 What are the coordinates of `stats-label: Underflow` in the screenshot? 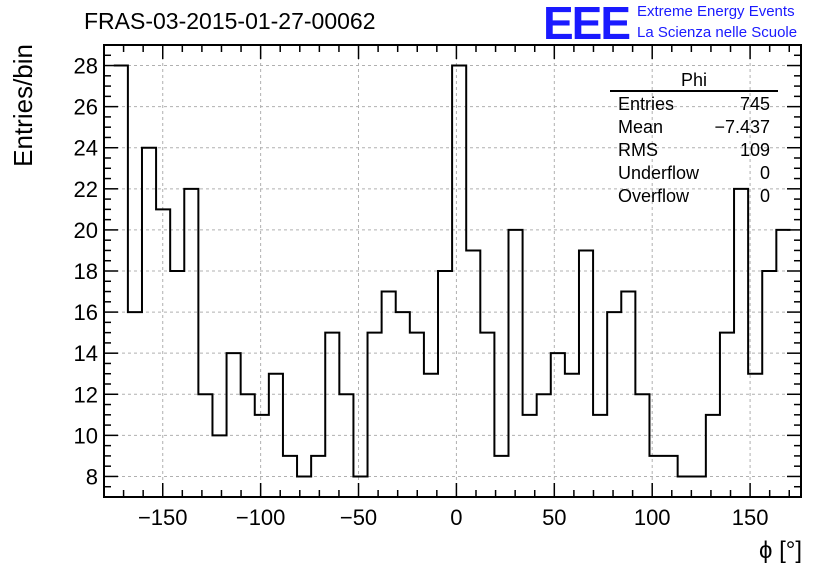 It's located at (659, 173).